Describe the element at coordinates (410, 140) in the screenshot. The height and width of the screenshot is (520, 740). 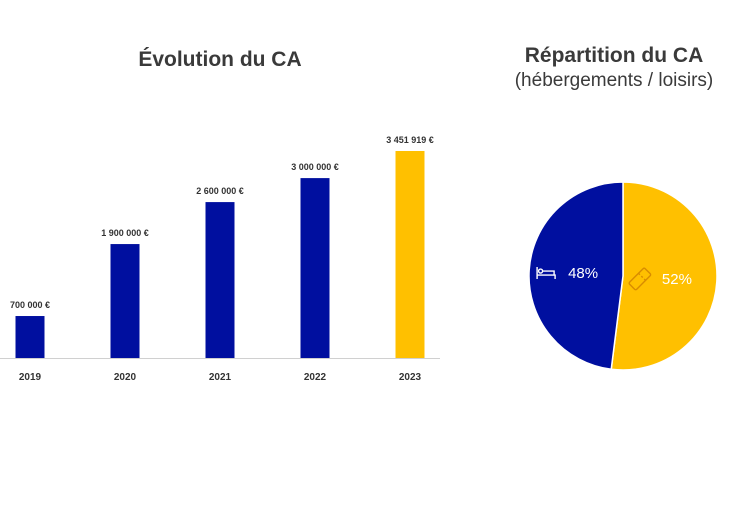
I see `bar-value-label: 3 451 919 €` at that location.